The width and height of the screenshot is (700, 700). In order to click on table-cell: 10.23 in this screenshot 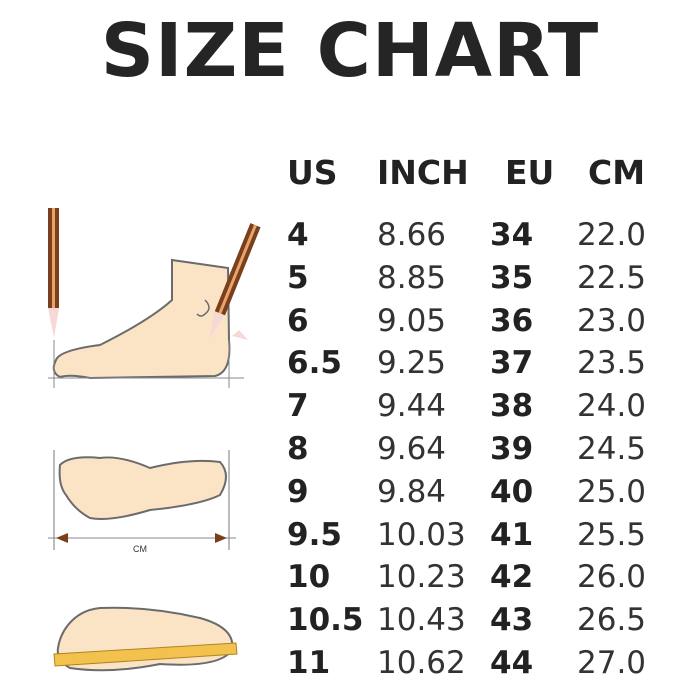, I will do `click(421, 577)`.